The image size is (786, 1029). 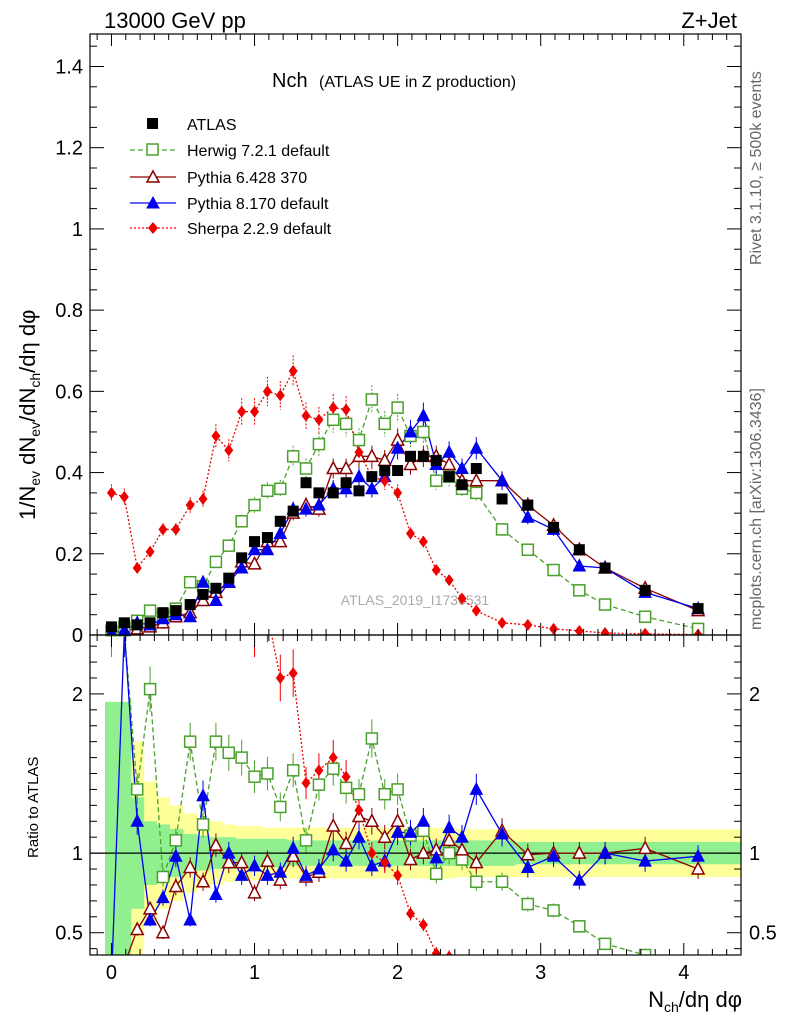 What do you see at coordinates (756, 509) in the screenshot?
I see `side-label-mcplots: mcplots.cern.ch [arXiv:1306.3436]` at bounding box center [756, 509].